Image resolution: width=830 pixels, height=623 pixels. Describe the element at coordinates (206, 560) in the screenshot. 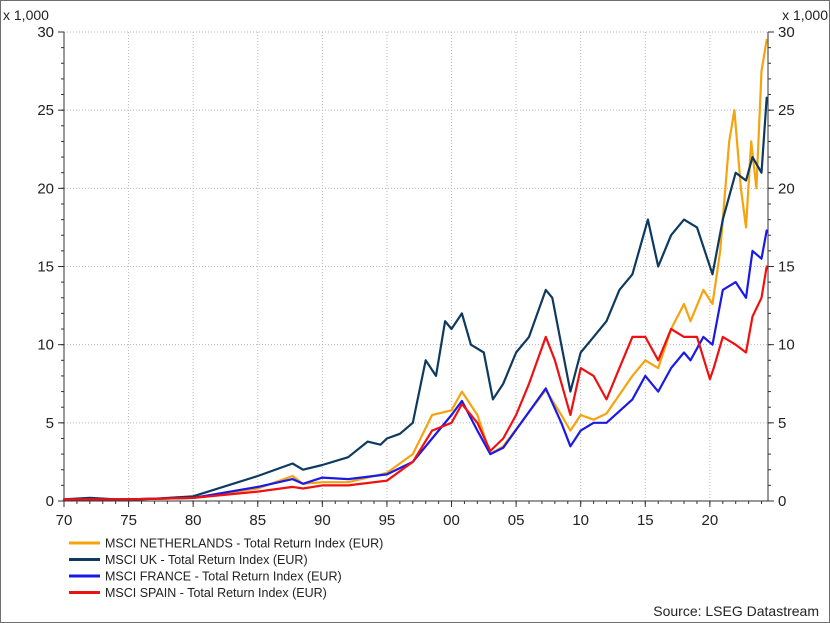

I see `legend-label-2: MSCI UK - Total Return Index (EUR)` at that location.